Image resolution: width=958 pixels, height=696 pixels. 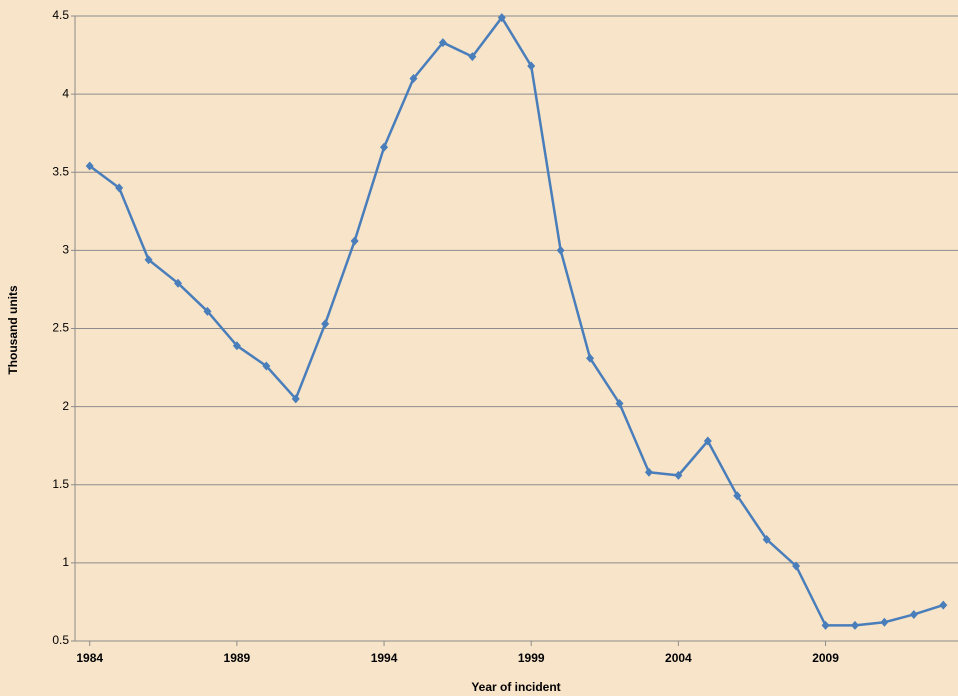 What do you see at coordinates (65, 93) in the screenshot?
I see `y-tick-label: 4` at bounding box center [65, 93].